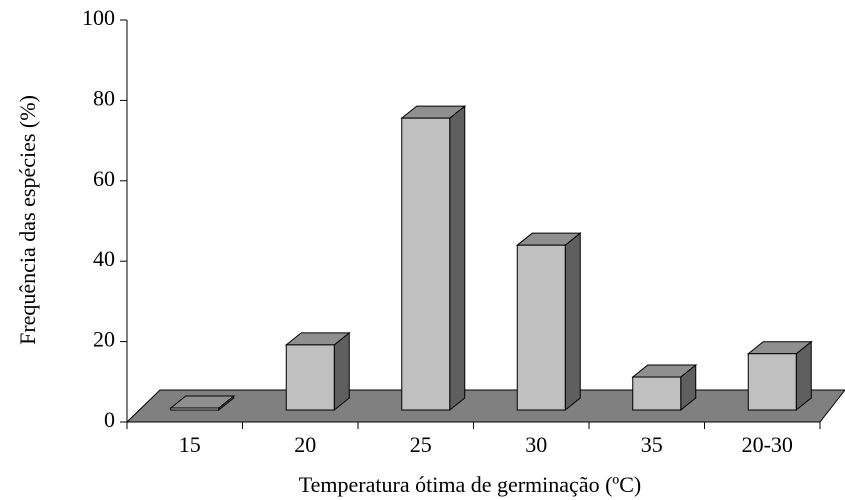 The height and width of the screenshot is (500, 845). Describe the element at coordinates (104, 339) in the screenshot. I see `y-tick-label: 20` at that location.